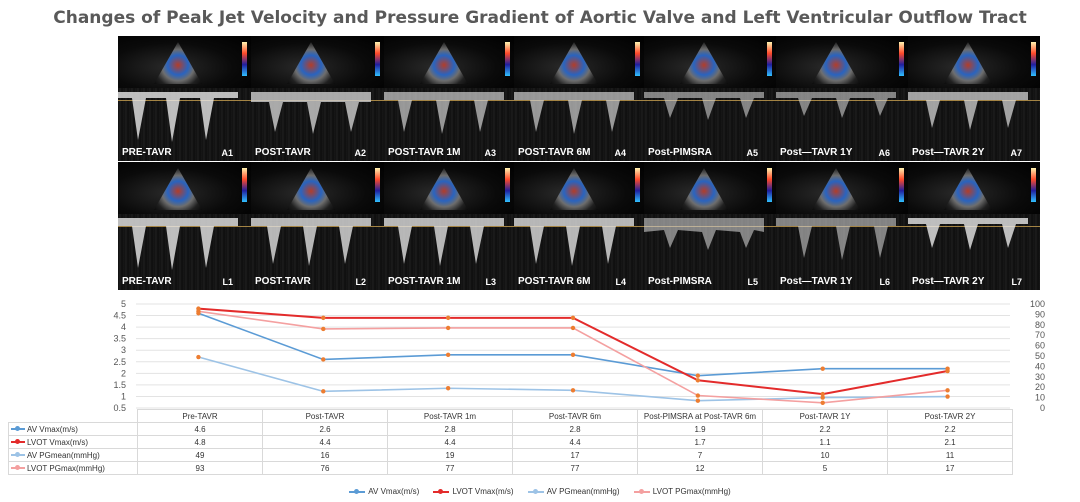 The image size is (1080, 502). Describe the element at coordinates (449, 98) in the screenshot. I see `echo-panel: POST-TAVR 1M A3` at that location.